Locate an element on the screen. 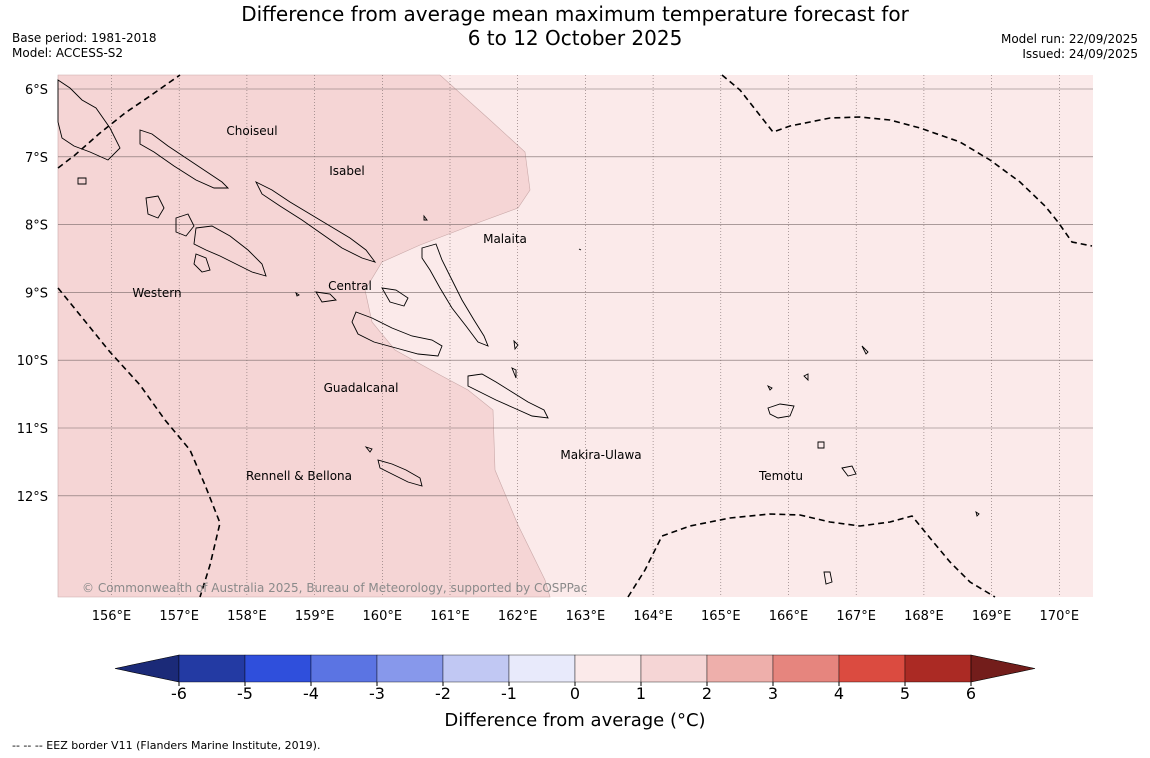 This screenshot has width=1150, height=758. longitude-label: 170°E is located at coordinates (1060, 616).